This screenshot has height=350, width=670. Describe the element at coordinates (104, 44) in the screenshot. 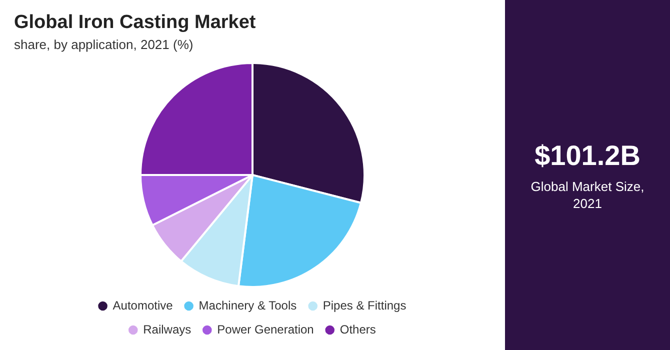

I see `chart-subtitle: share, by application, 2021 (%)` at that location.